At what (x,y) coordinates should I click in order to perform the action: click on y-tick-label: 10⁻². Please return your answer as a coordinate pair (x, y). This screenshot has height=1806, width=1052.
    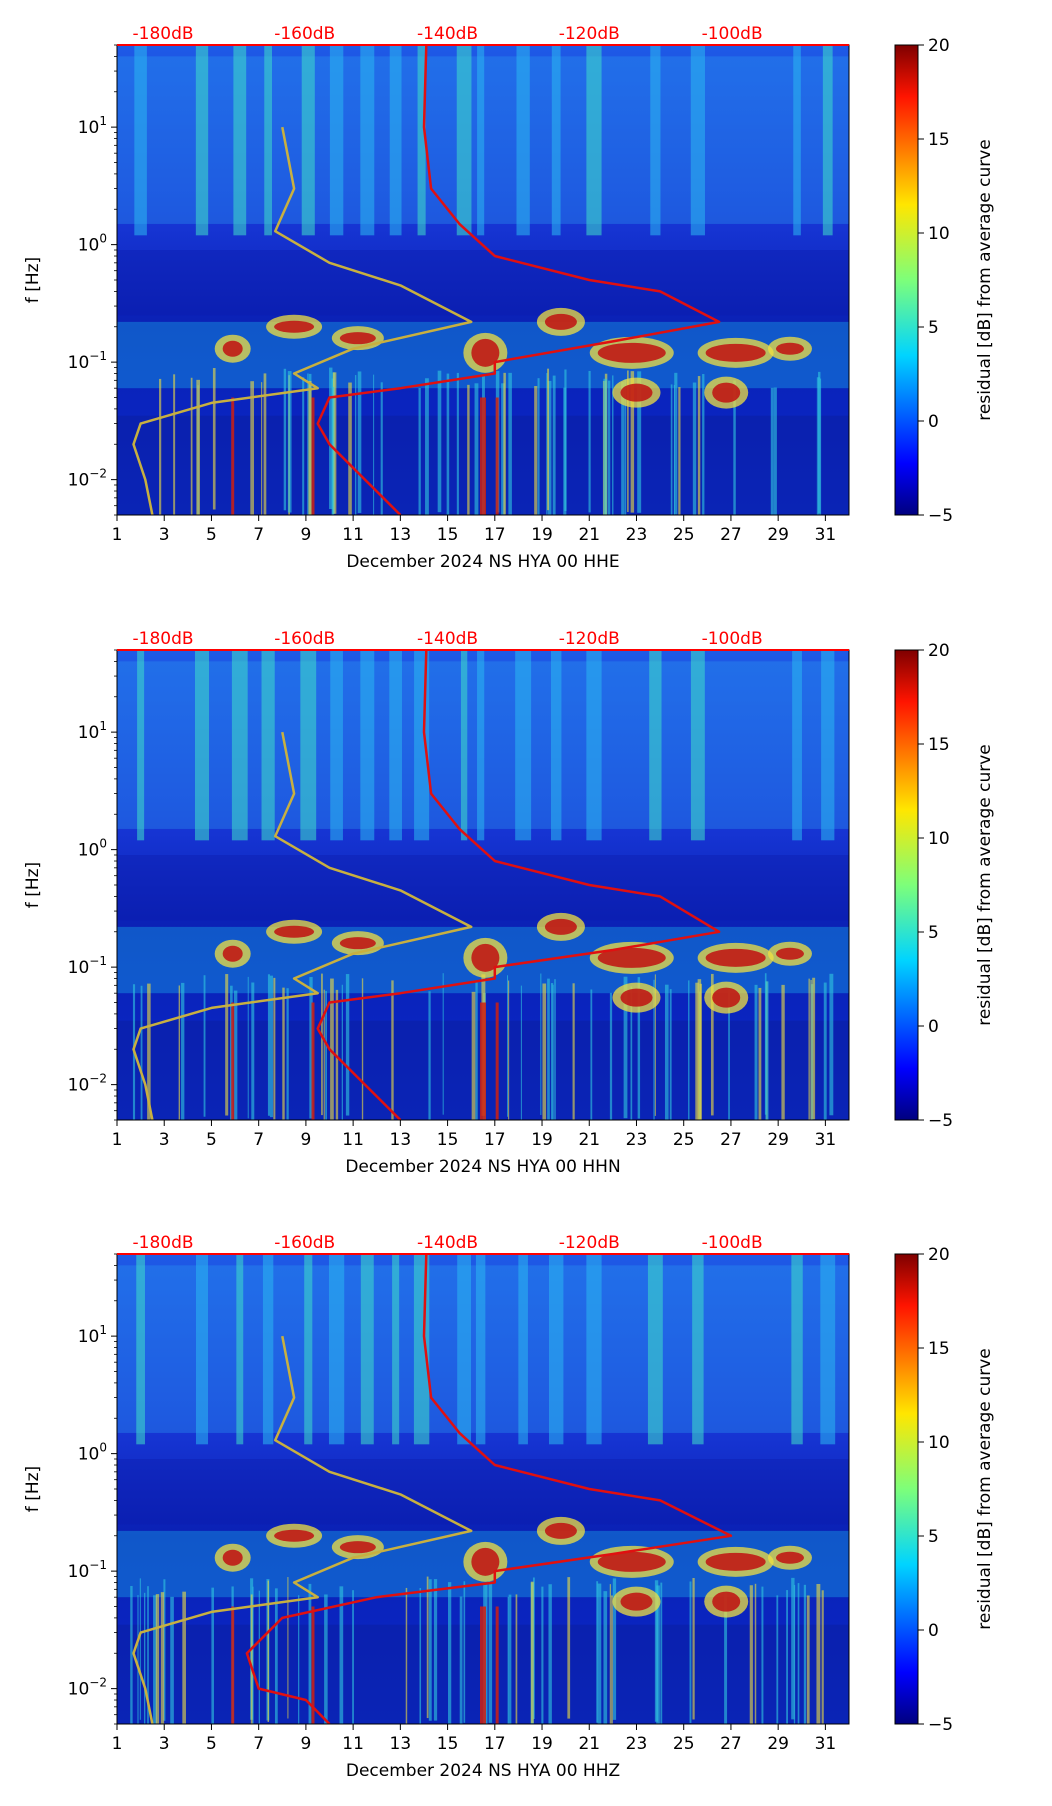
    Looking at the image, I should click on (87, 479).